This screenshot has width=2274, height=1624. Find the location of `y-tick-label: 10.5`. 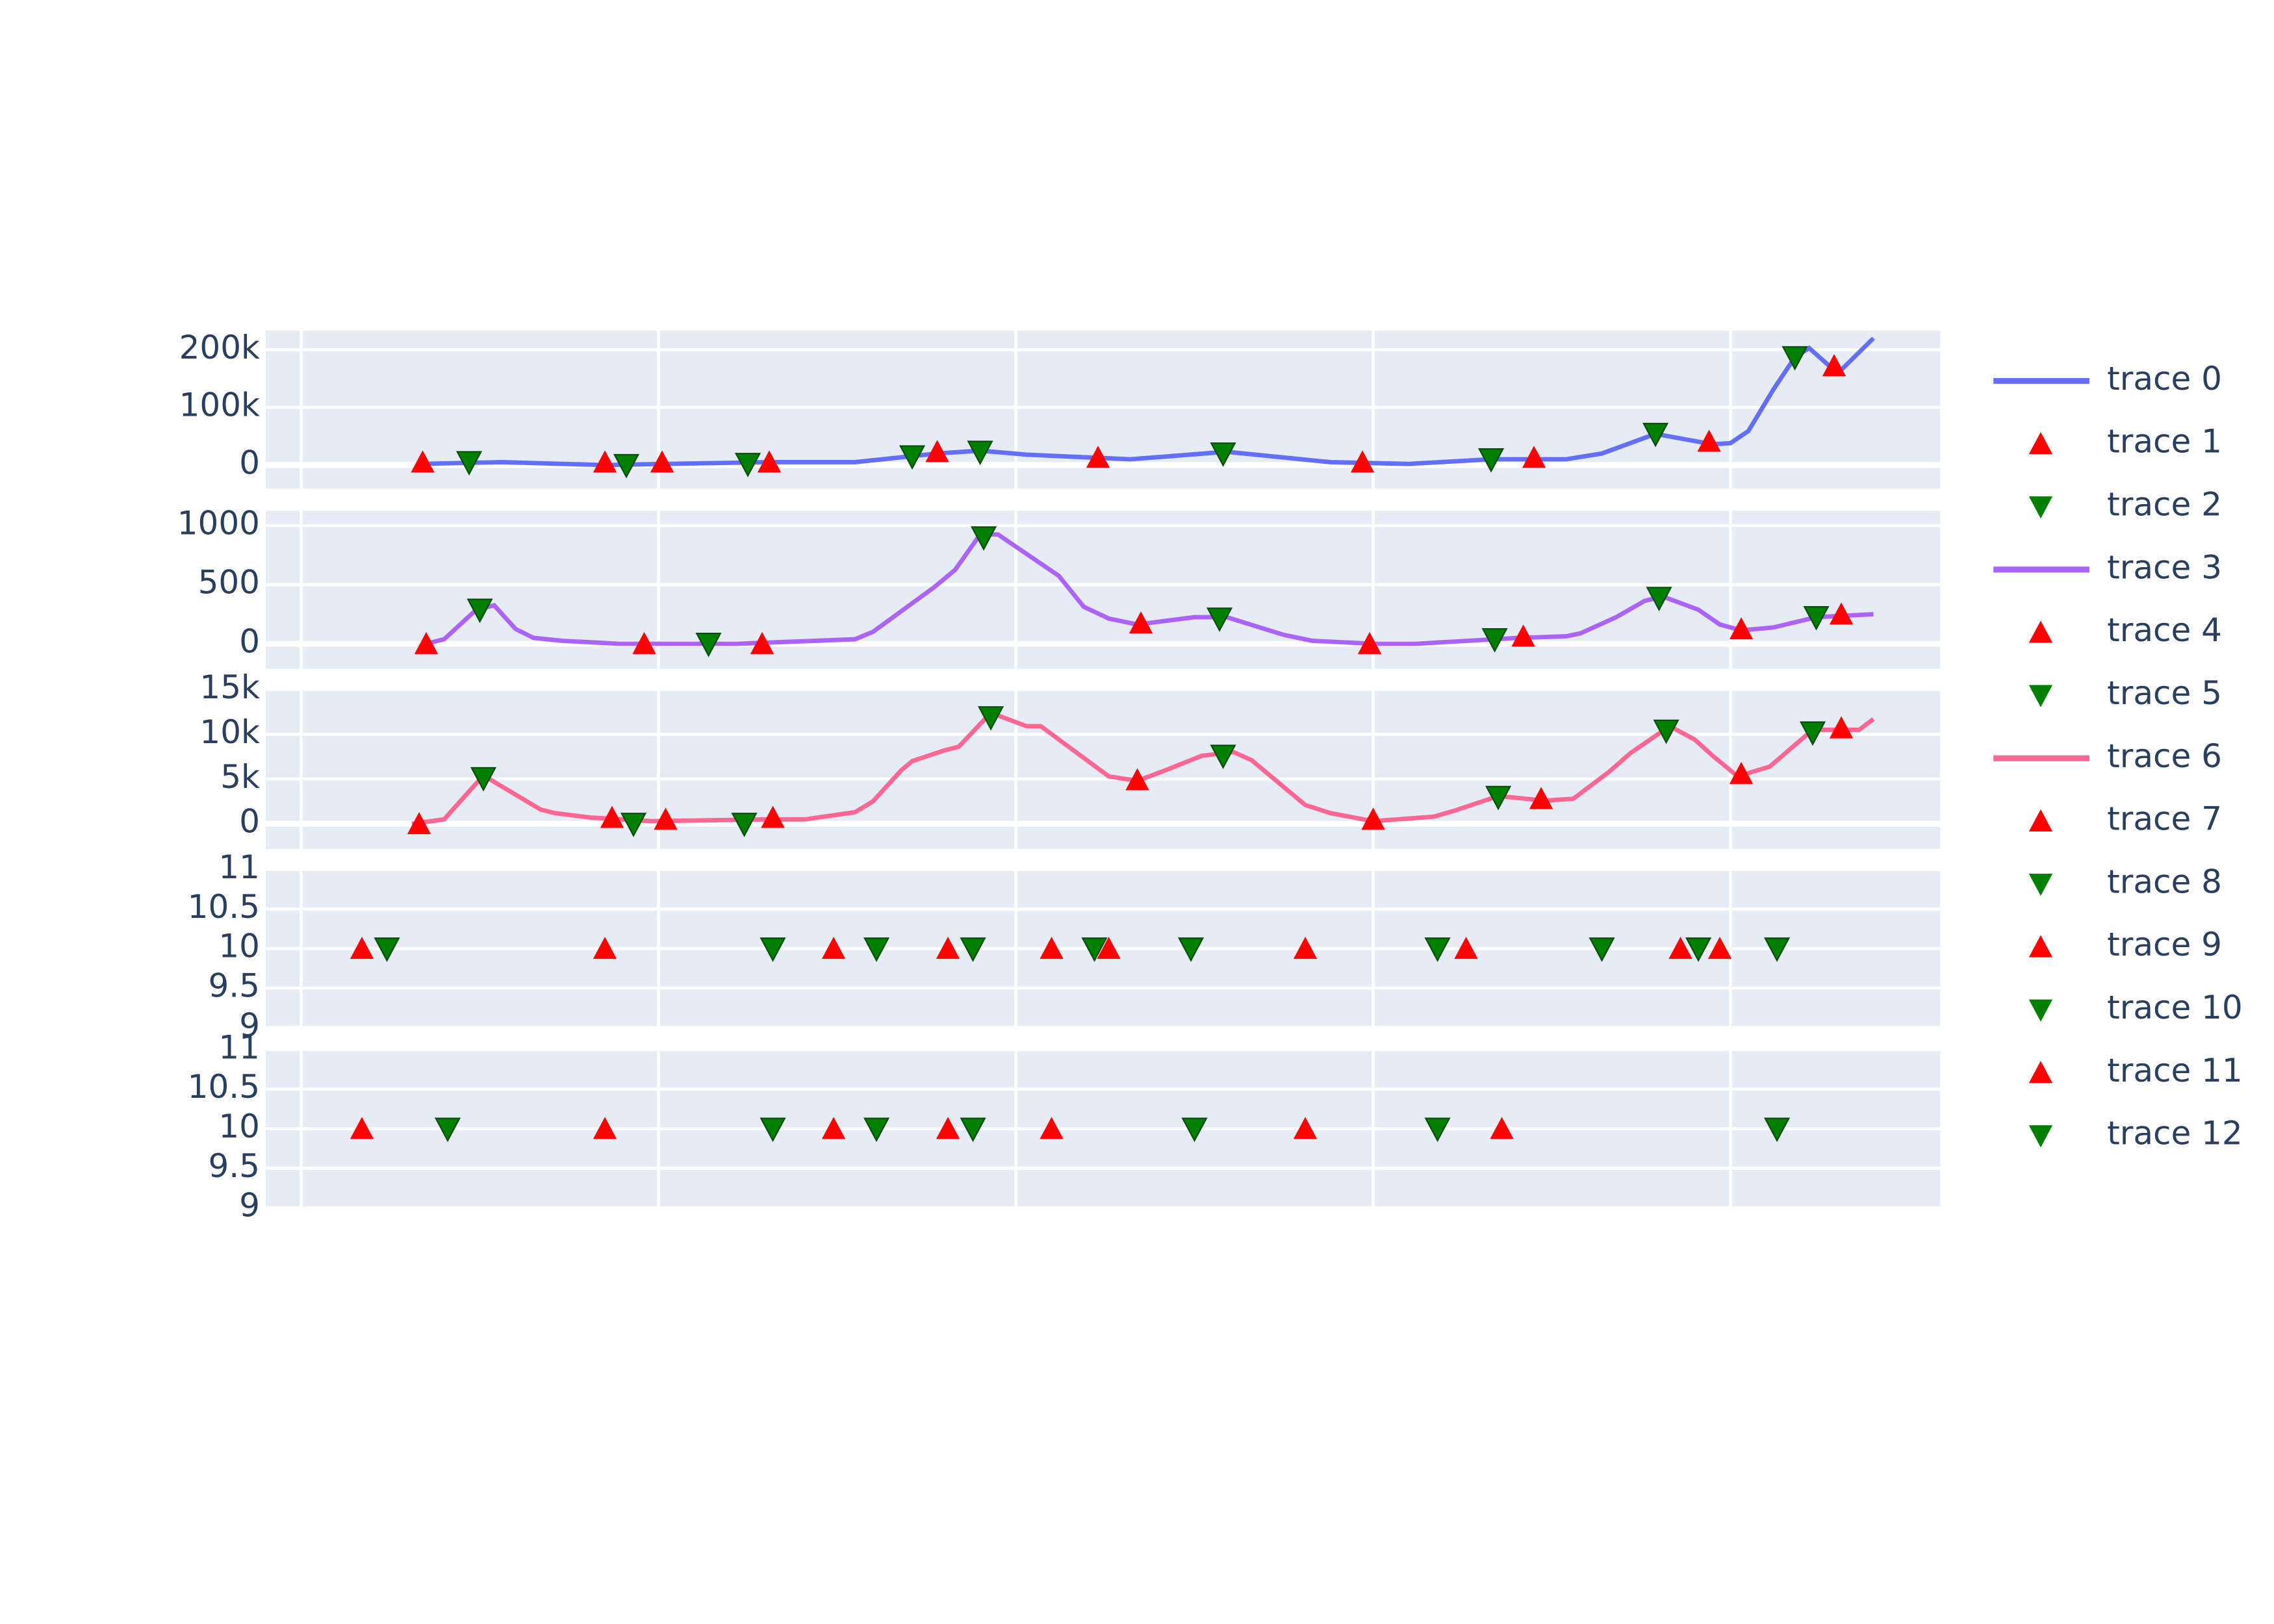

y-tick-label: 10.5 is located at coordinates (224, 907).